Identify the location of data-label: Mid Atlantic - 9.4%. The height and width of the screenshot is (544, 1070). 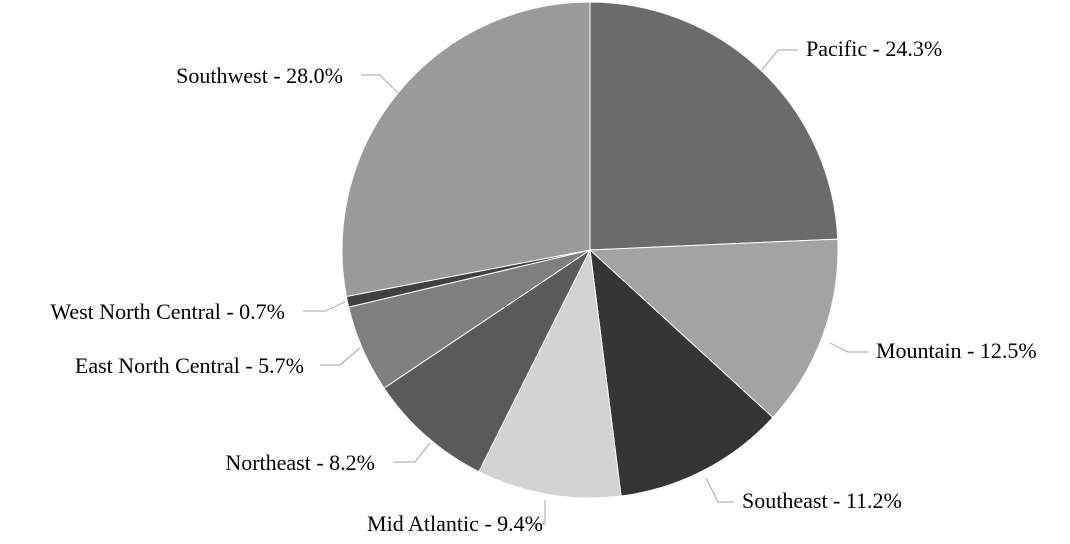
(455, 523).